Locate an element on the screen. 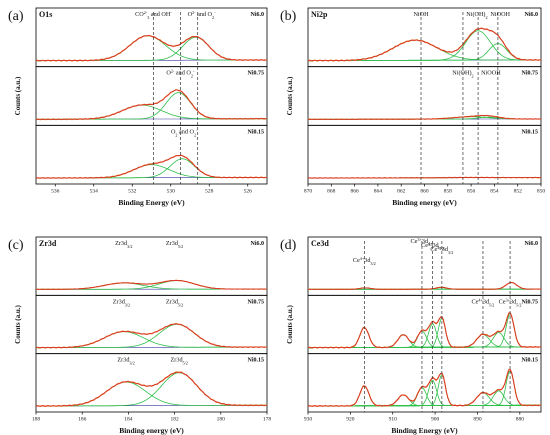 Image resolution: width=550 pixels, height=435 pixels. x-axis-label: Binding Energy (eV) is located at coordinates (424, 430).